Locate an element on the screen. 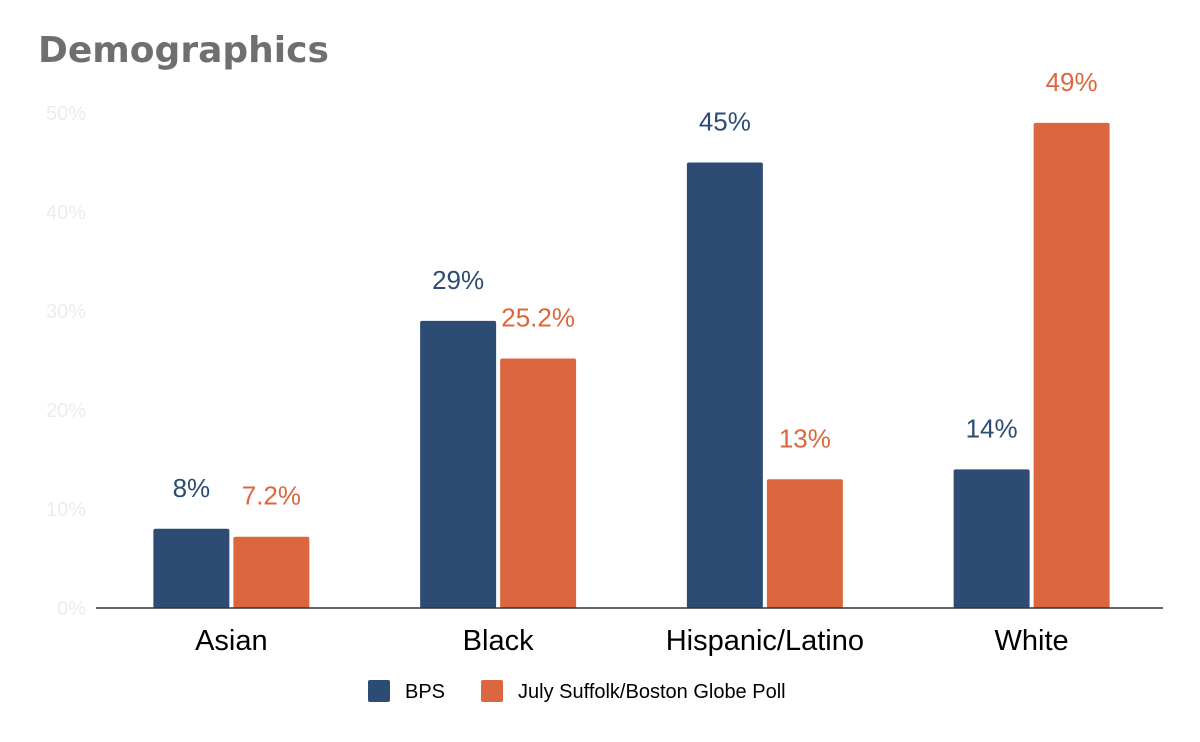  data-label: 29% is located at coordinates (458, 280).